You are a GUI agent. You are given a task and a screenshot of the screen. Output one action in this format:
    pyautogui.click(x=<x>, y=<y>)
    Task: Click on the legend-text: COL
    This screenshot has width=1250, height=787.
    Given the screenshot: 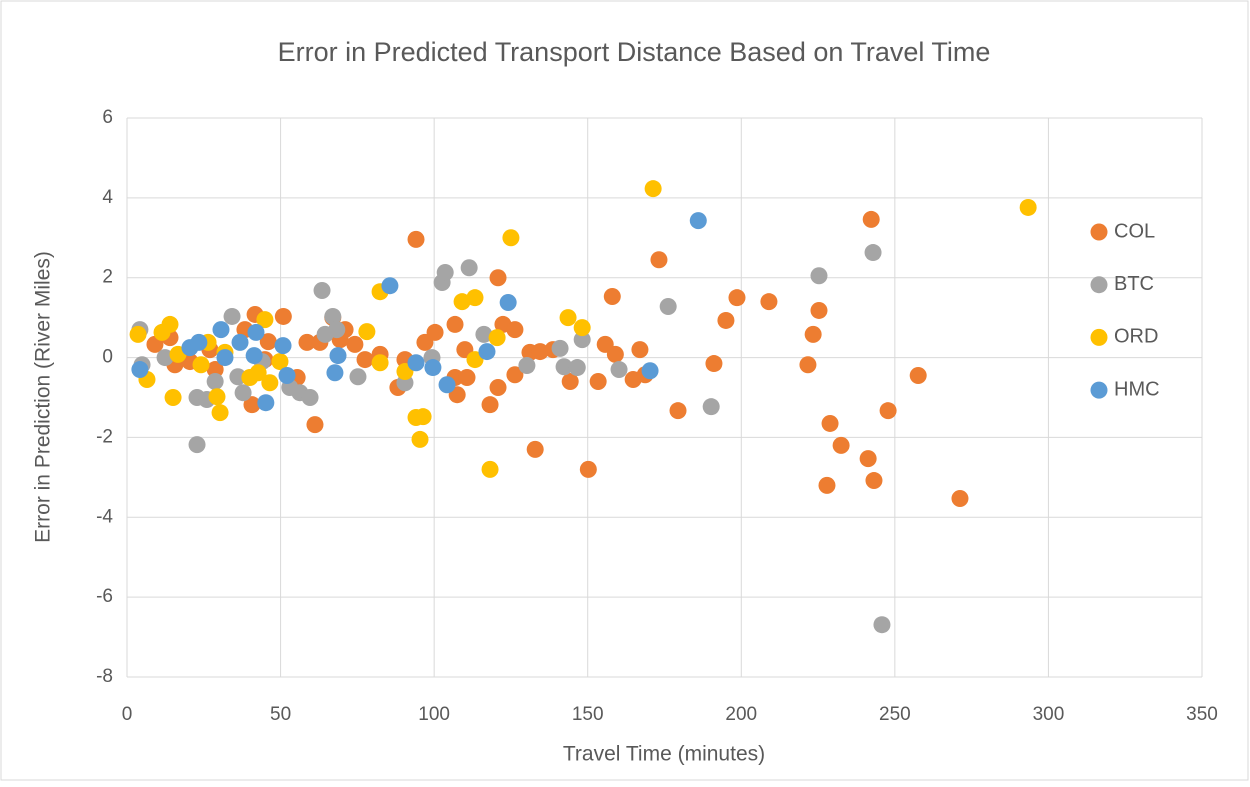 What is the action you would take?
    pyautogui.click(x=1134, y=231)
    